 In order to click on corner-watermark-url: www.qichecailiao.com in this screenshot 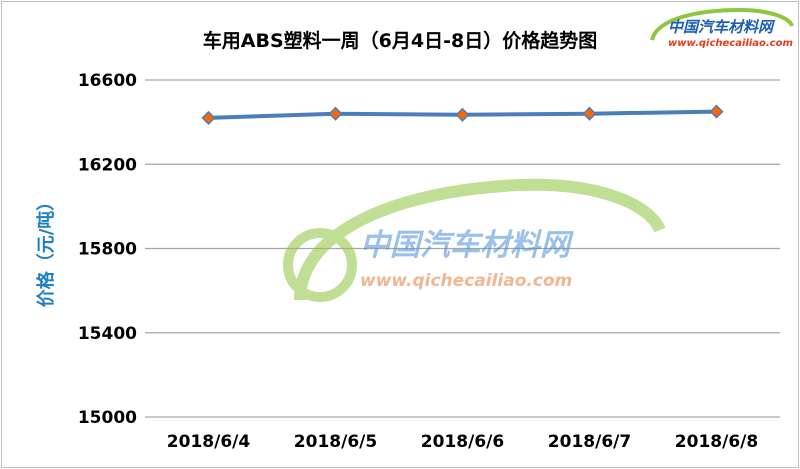, I will do `click(730, 43)`.